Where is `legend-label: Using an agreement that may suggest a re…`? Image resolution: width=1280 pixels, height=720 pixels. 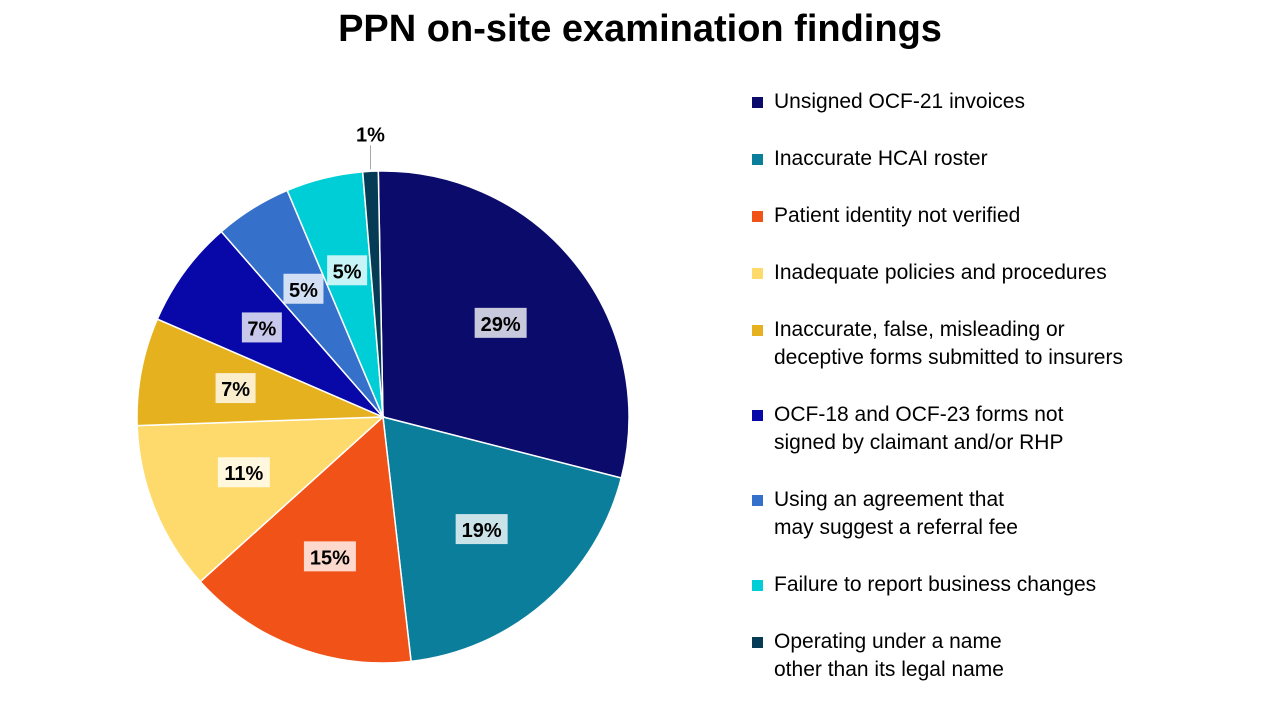 legend-label: Using an agreement that may suggest a re… is located at coordinates (896, 513).